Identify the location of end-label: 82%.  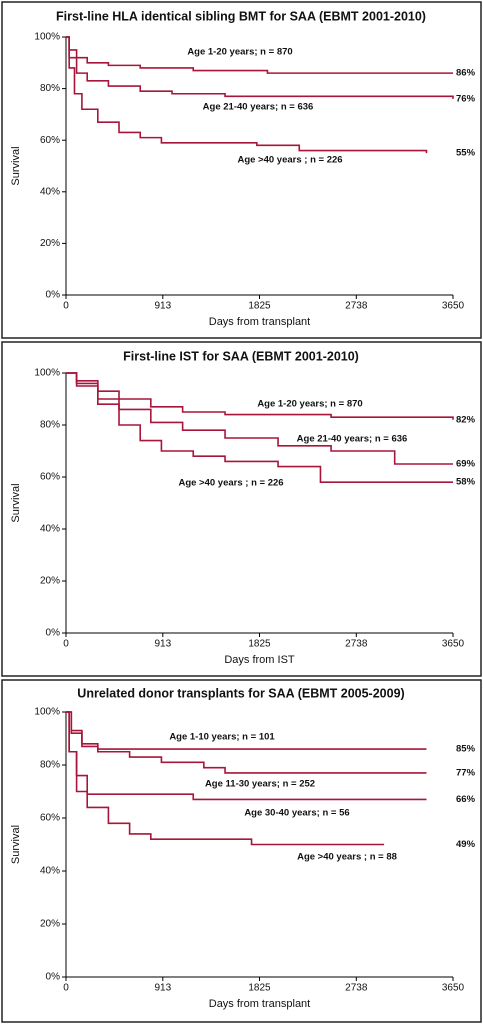
(466, 419).